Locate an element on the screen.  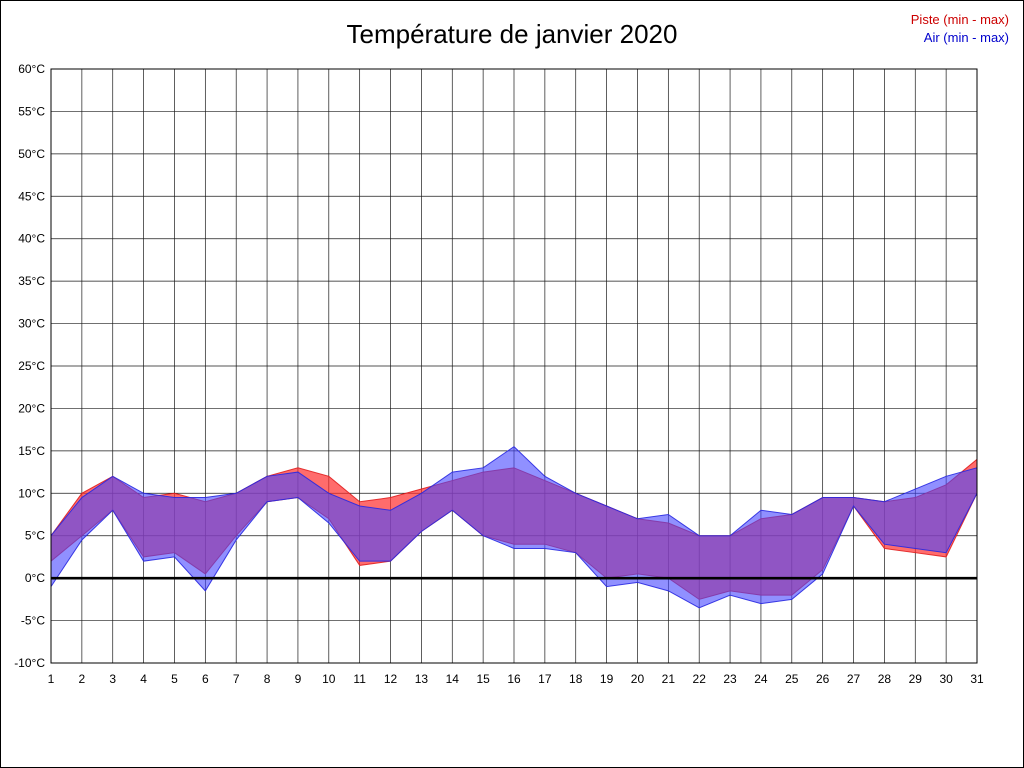
y-tick-label: 60°C is located at coordinates (31, 69).